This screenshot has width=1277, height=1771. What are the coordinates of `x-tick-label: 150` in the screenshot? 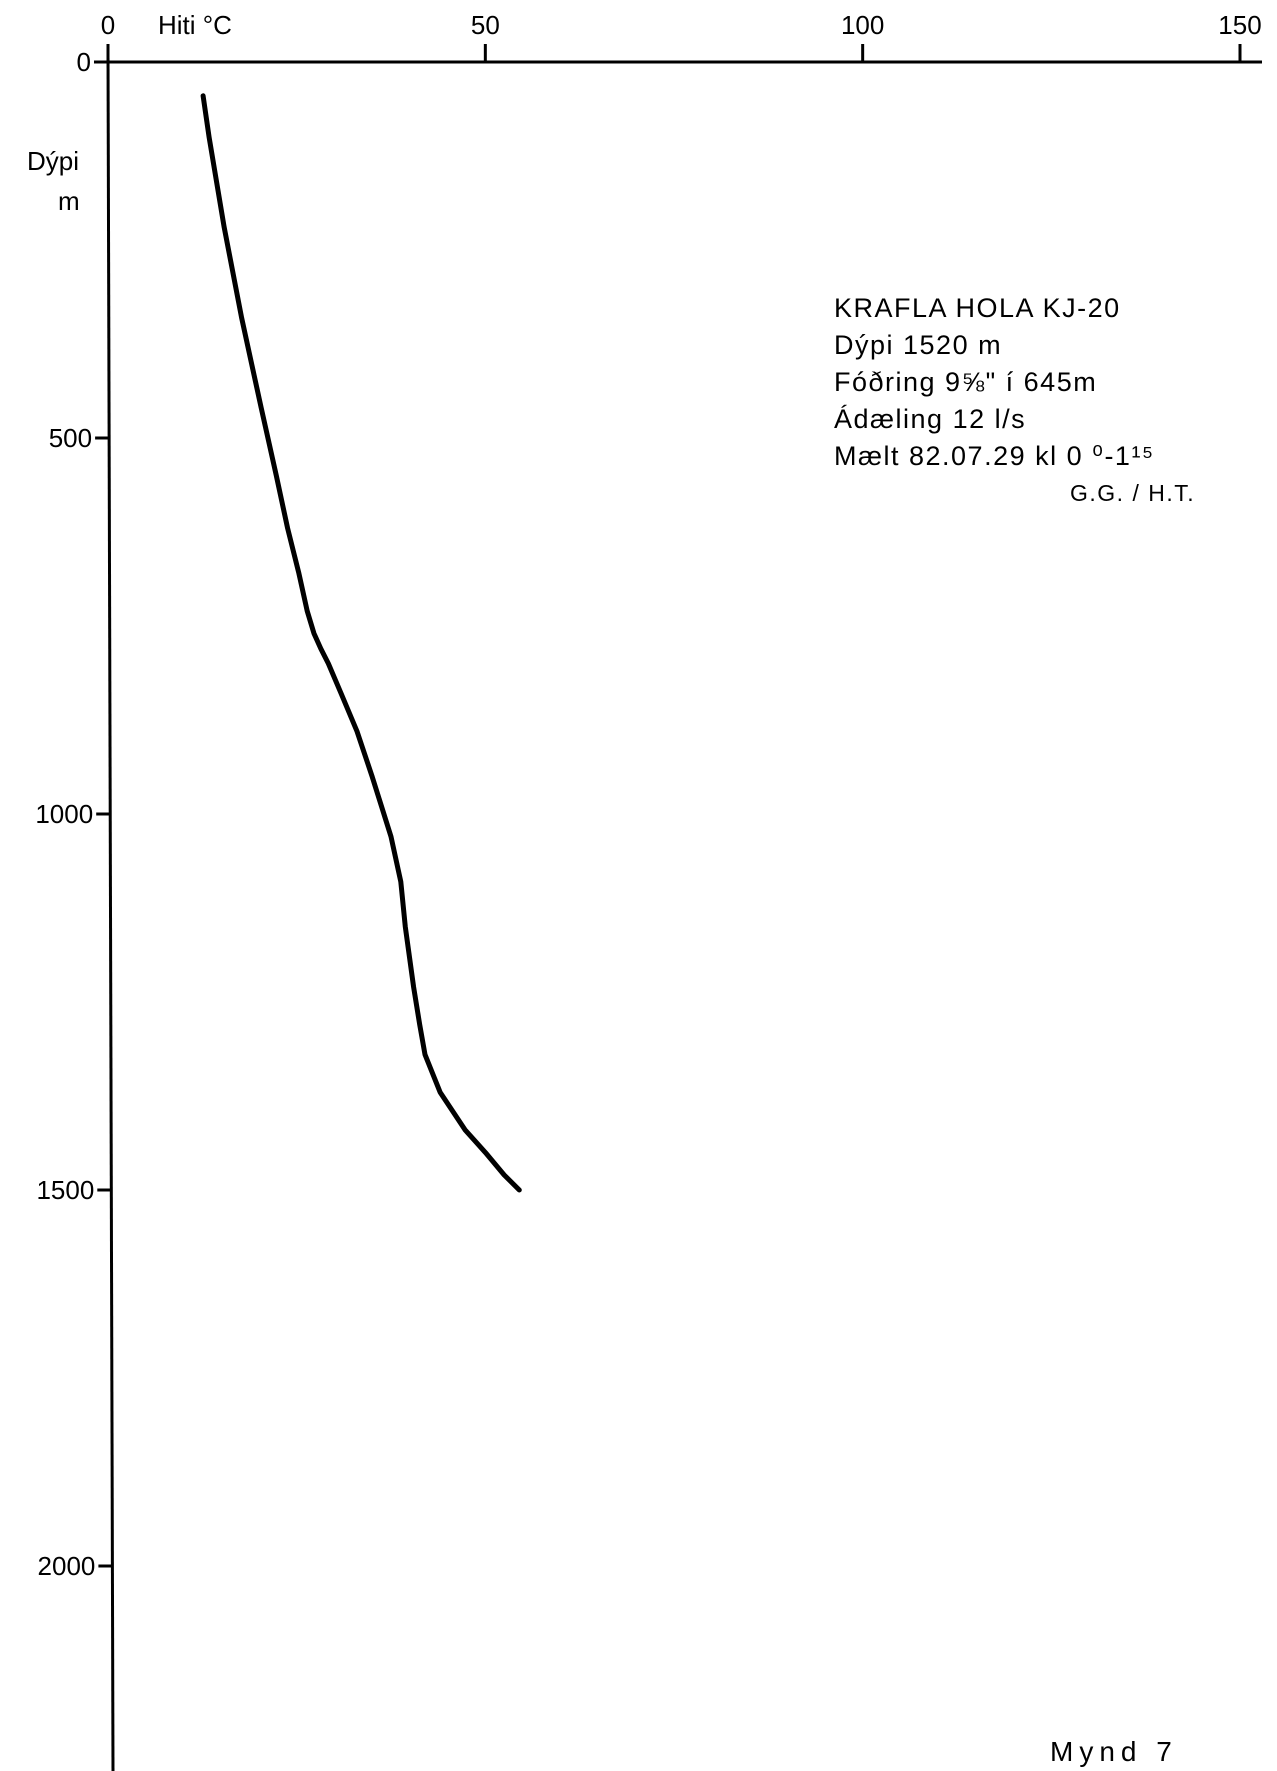 It's located at (1239, 25).